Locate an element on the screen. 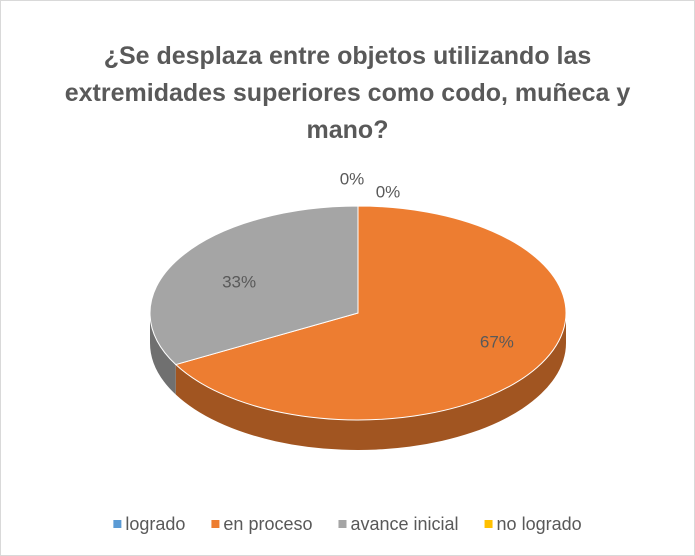 The height and width of the screenshot is (556, 695). legend-label: avance inicial is located at coordinates (404, 524).